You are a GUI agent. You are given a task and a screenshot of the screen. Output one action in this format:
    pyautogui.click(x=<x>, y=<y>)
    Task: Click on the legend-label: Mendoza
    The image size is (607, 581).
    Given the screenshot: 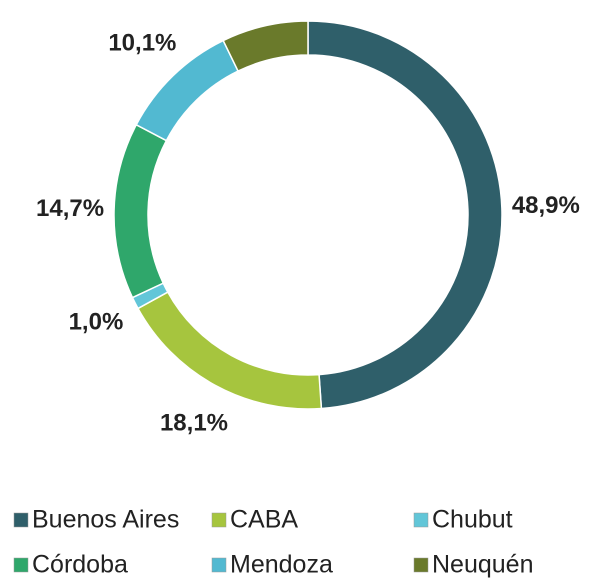 What is the action you would take?
    pyautogui.click(x=281, y=565)
    